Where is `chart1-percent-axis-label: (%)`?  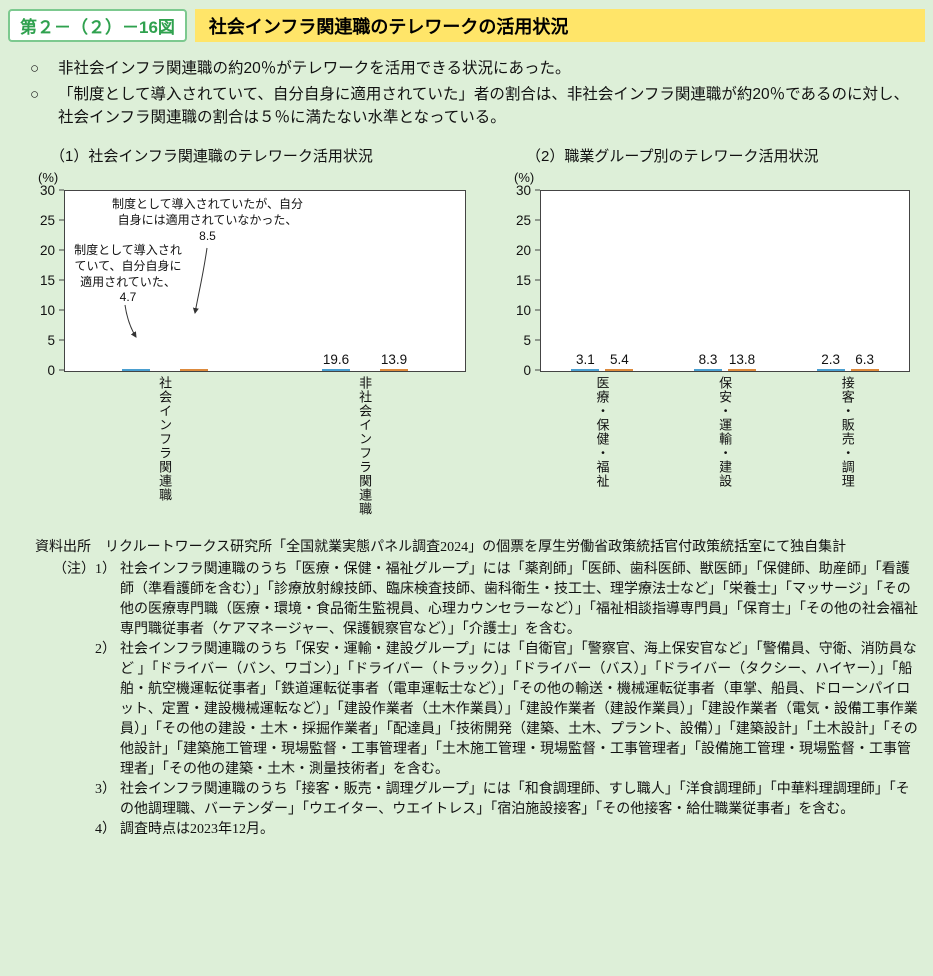 chart1-percent-axis-label: (%) is located at coordinates (48, 178).